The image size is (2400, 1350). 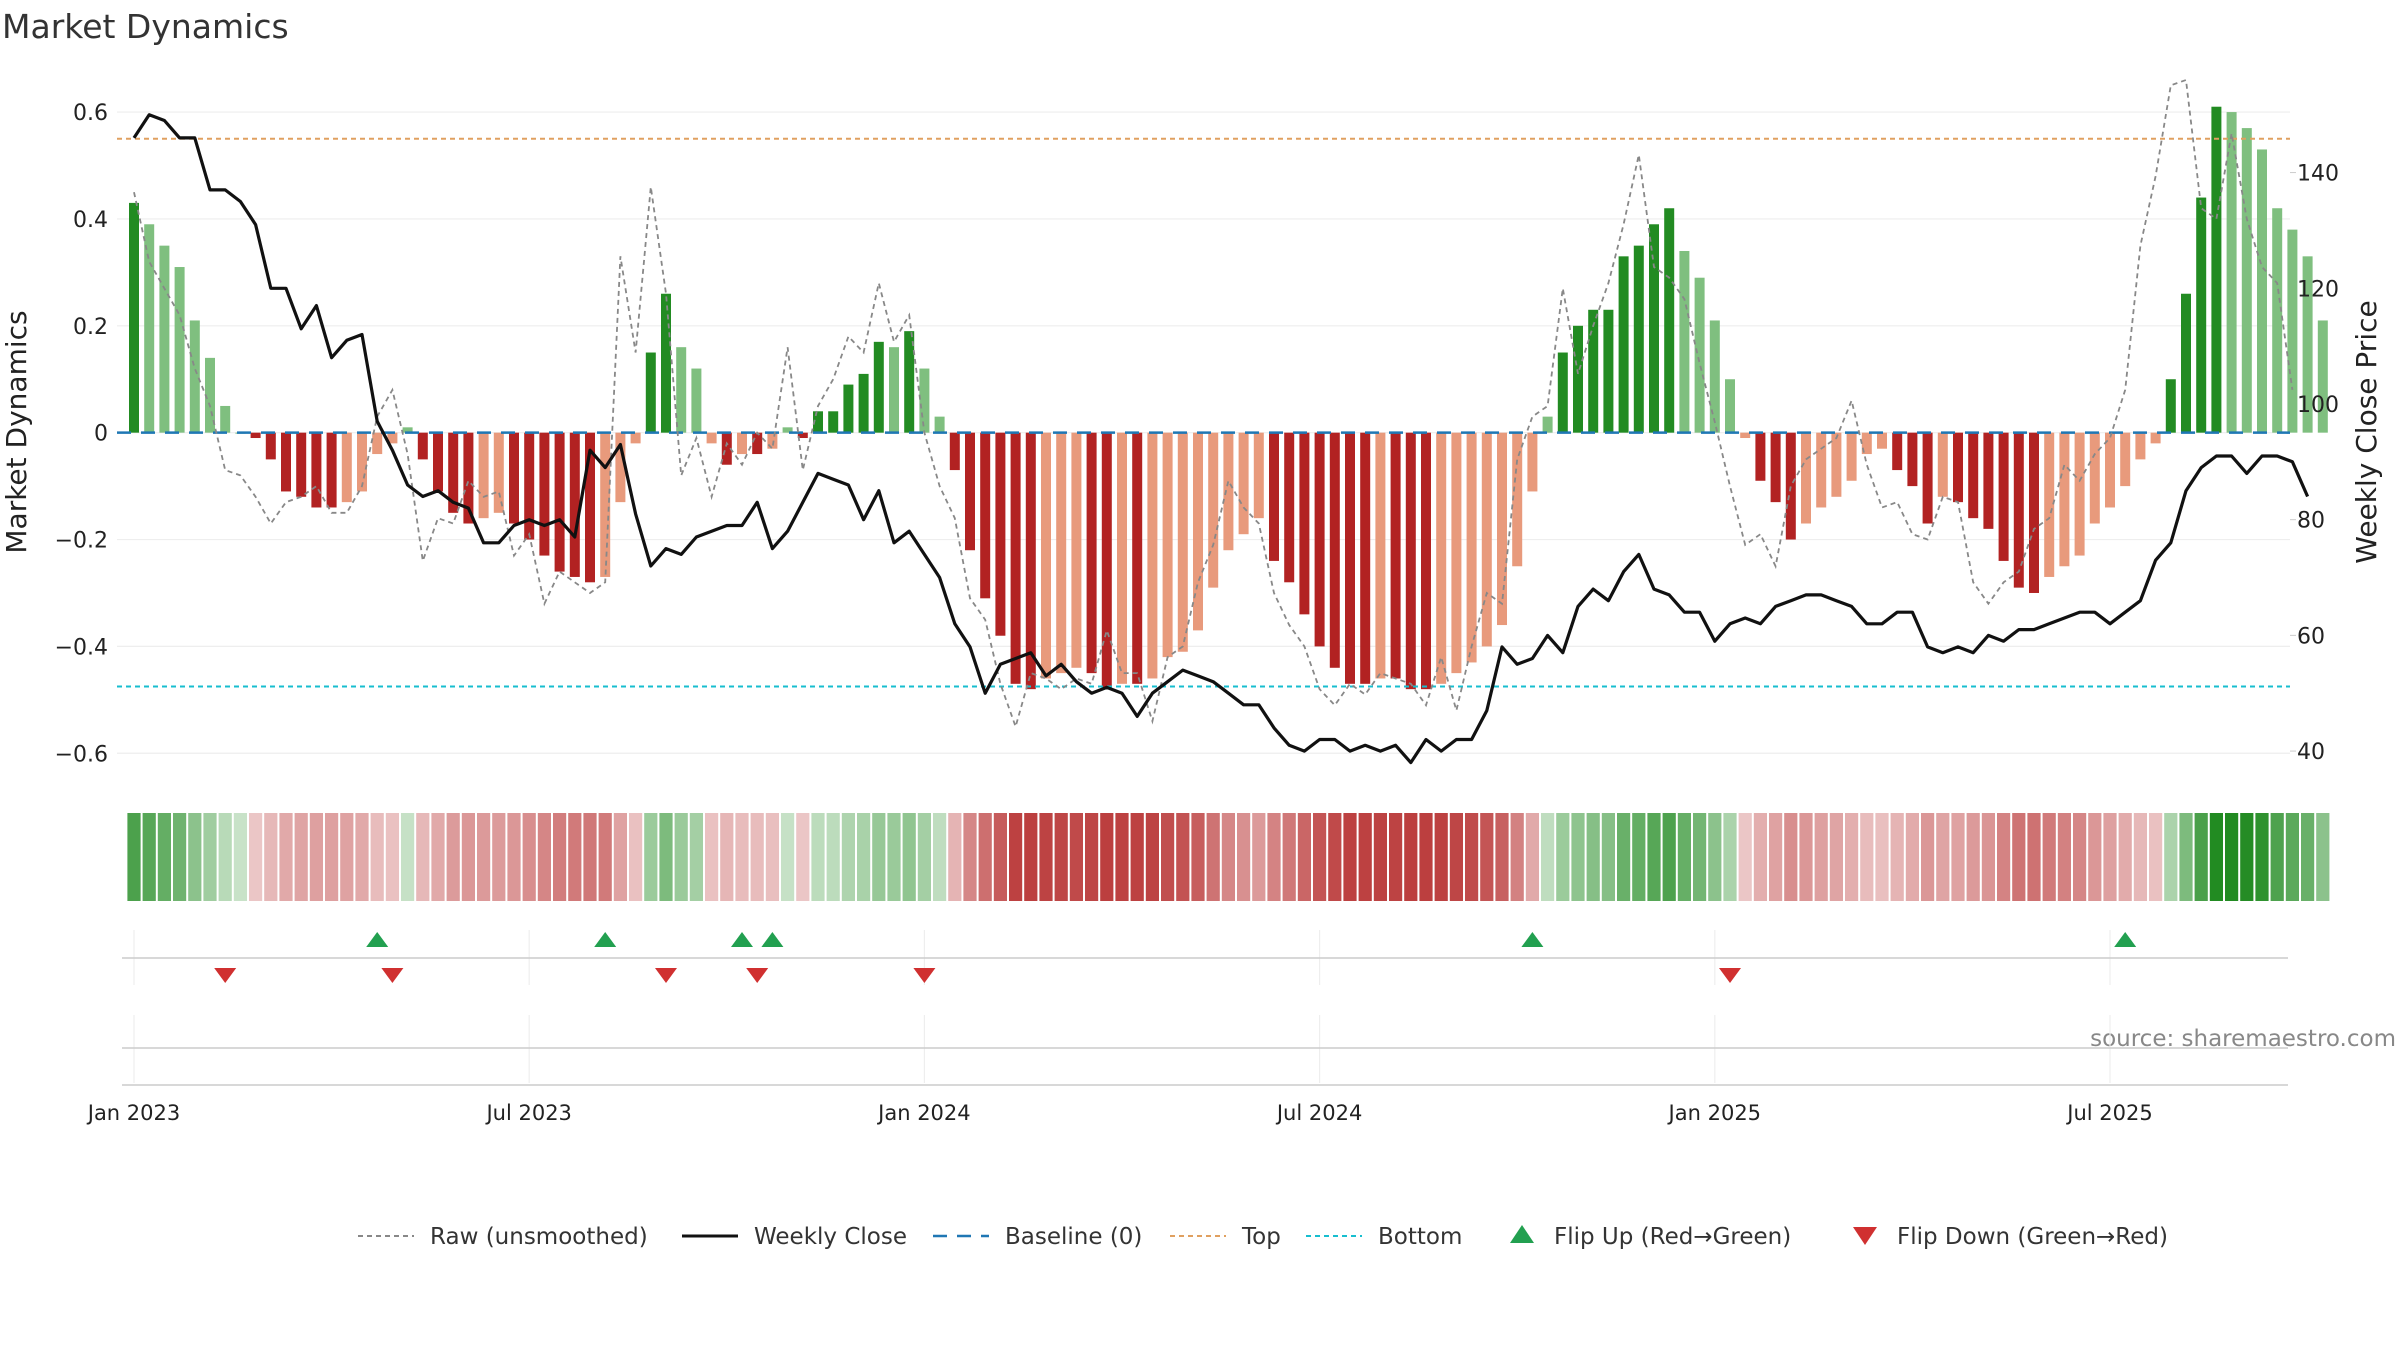 What do you see at coordinates (81, 647) in the screenshot?
I see `y-tick-label: −0.4` at bounding box center [81, 647].